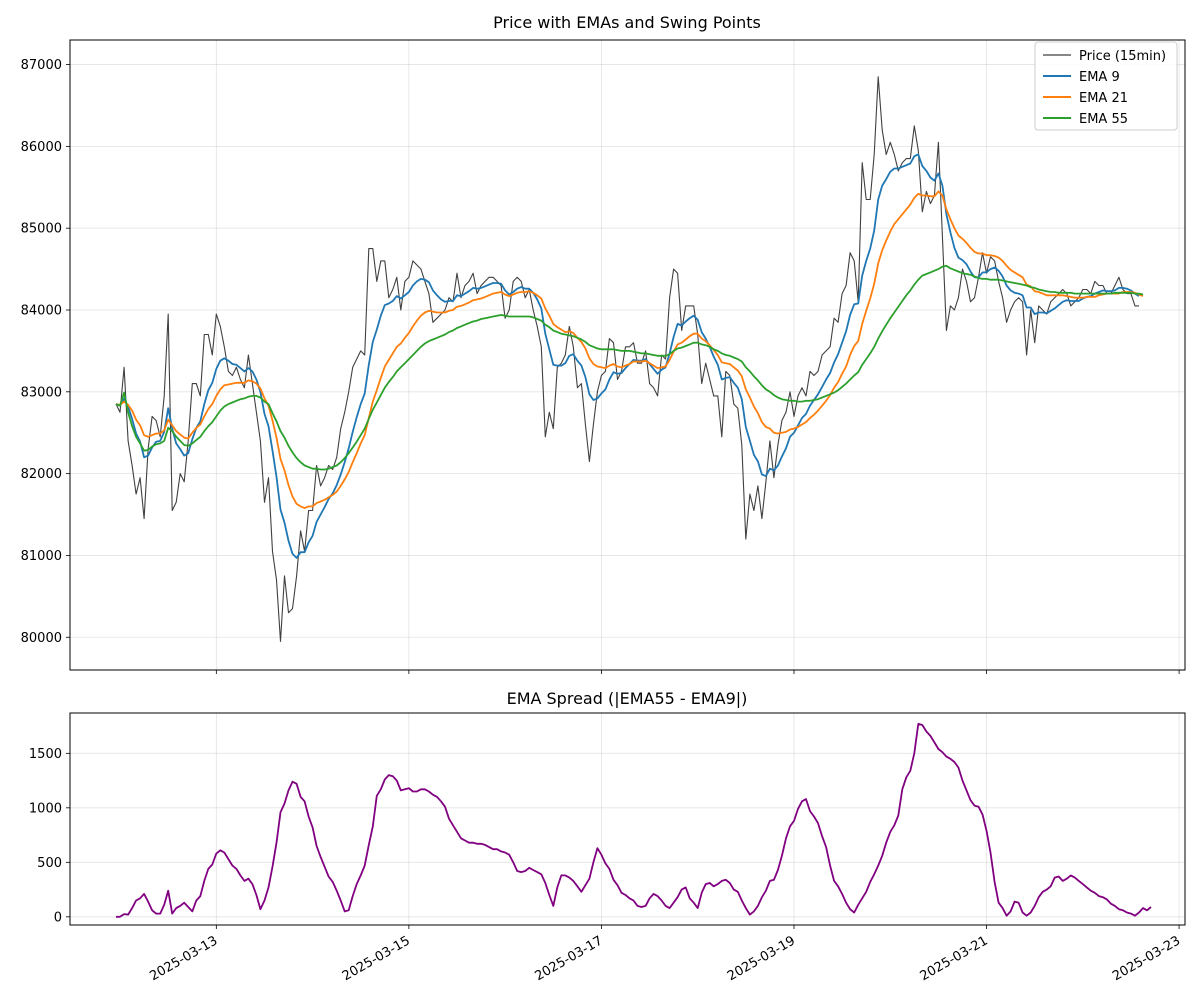 This screenshot has height=1000, width=1200. I want to click on y-tick-label: 500, so click(49, 863).